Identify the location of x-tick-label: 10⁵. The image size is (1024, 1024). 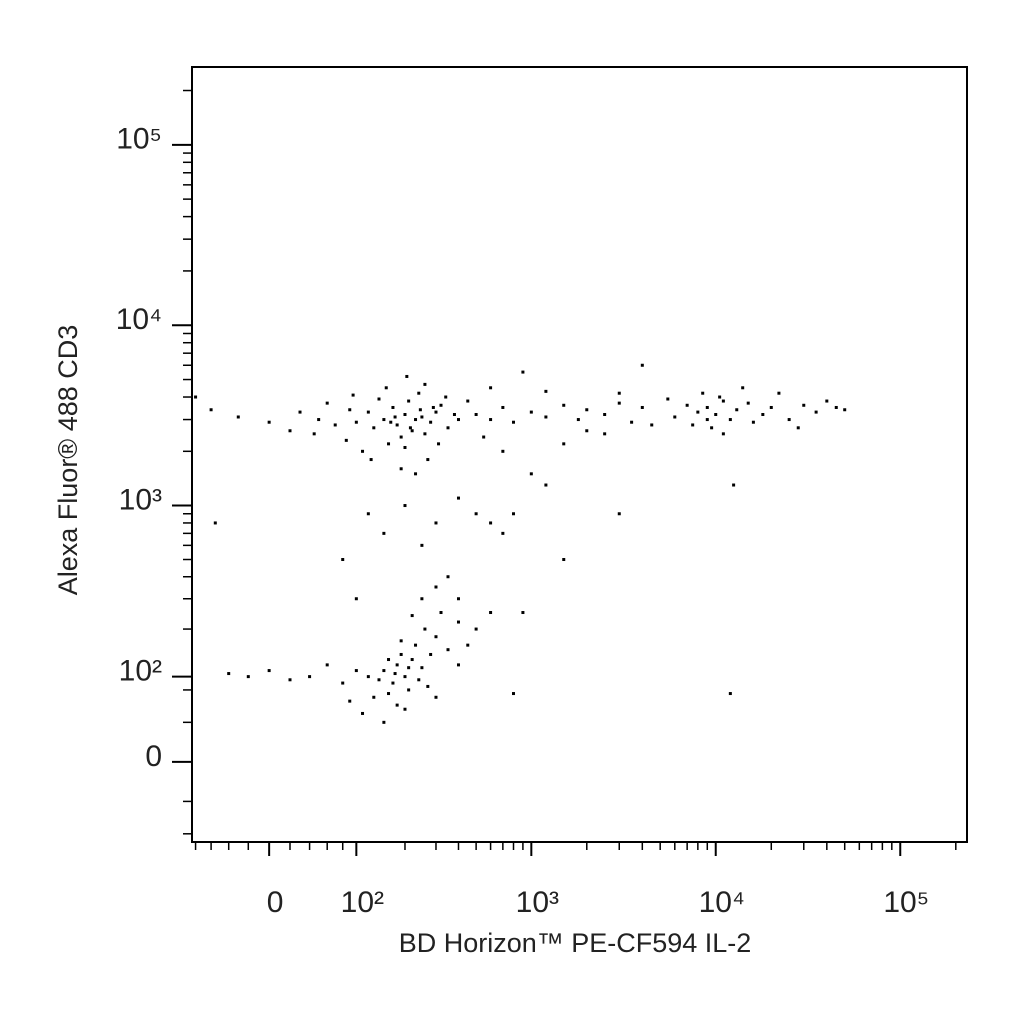
(906, 902).